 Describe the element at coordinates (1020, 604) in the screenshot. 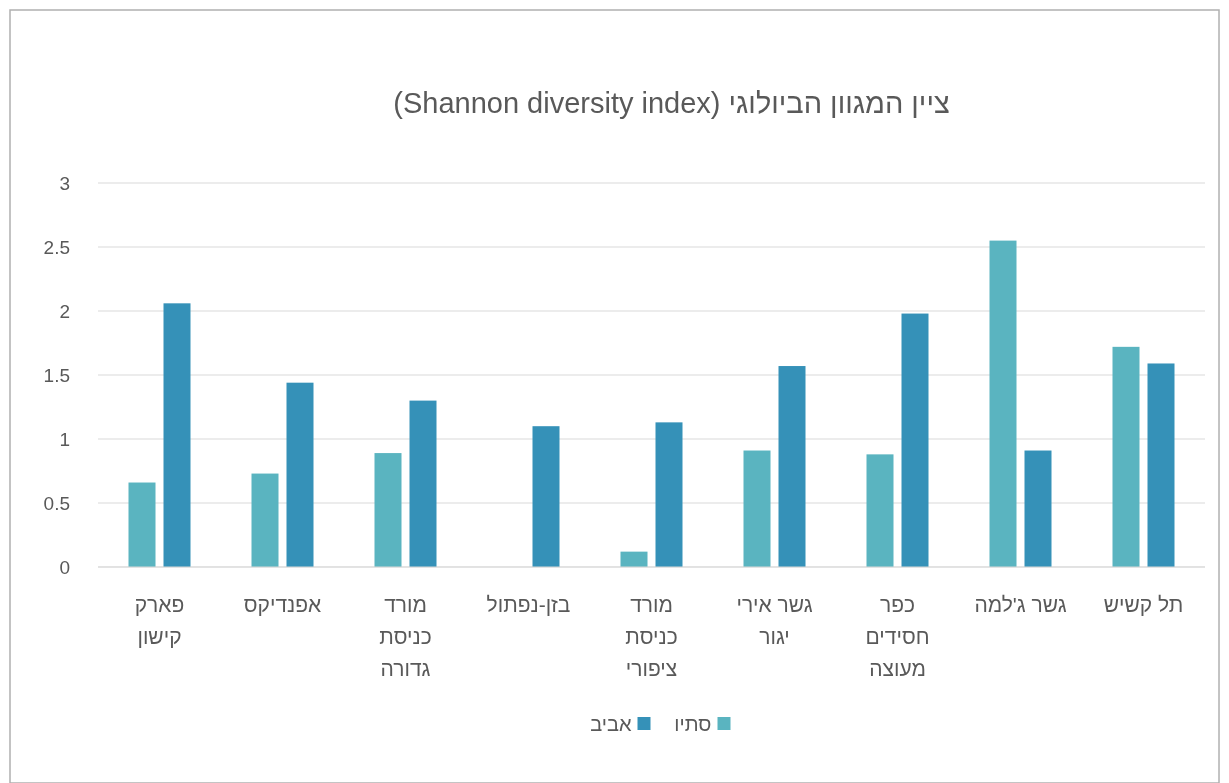

I see `x-tick-label: גשר ג'למה` at that location.